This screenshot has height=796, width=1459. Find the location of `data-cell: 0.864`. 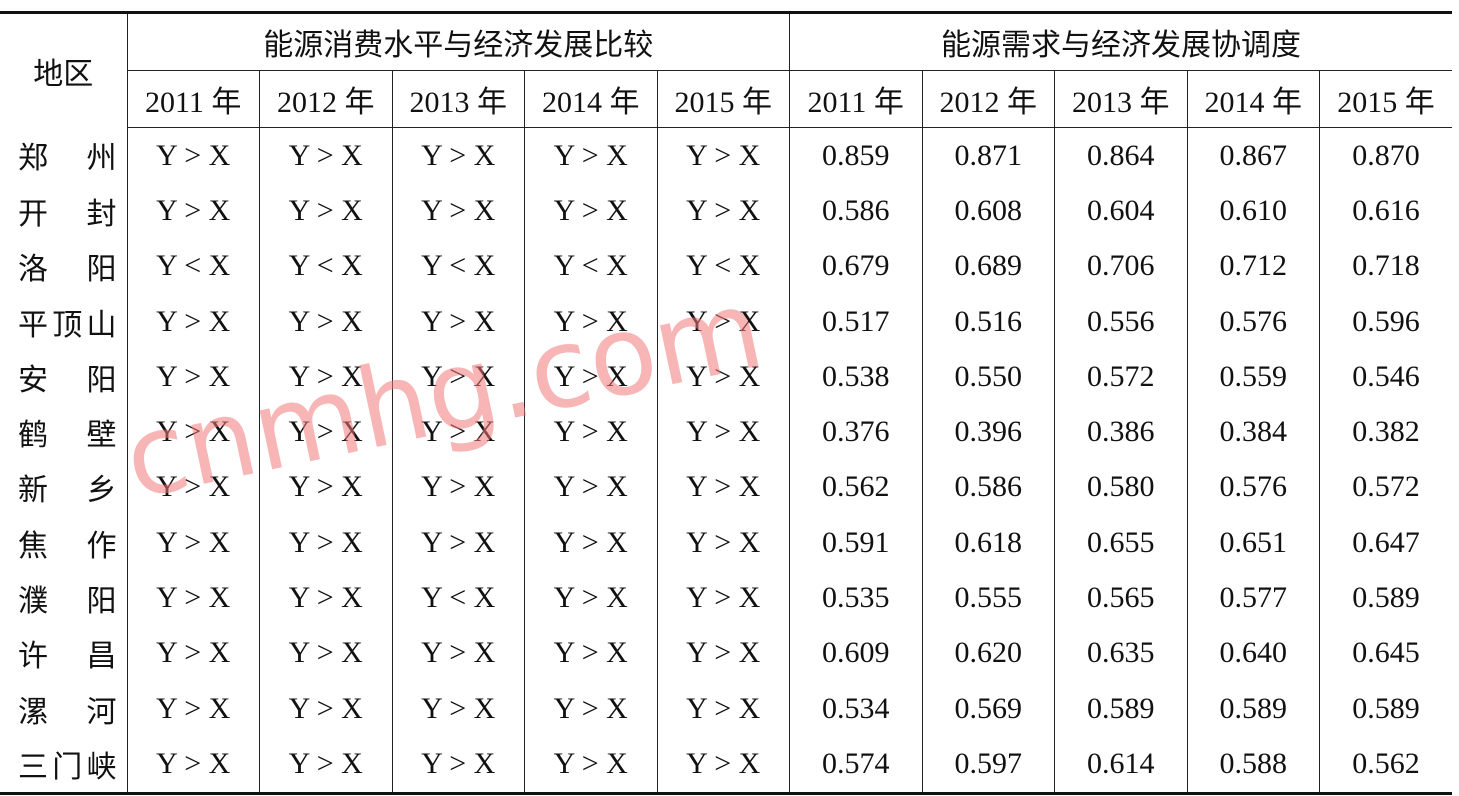

data-cell: 0.864 is located at coordinates (1120, 155).